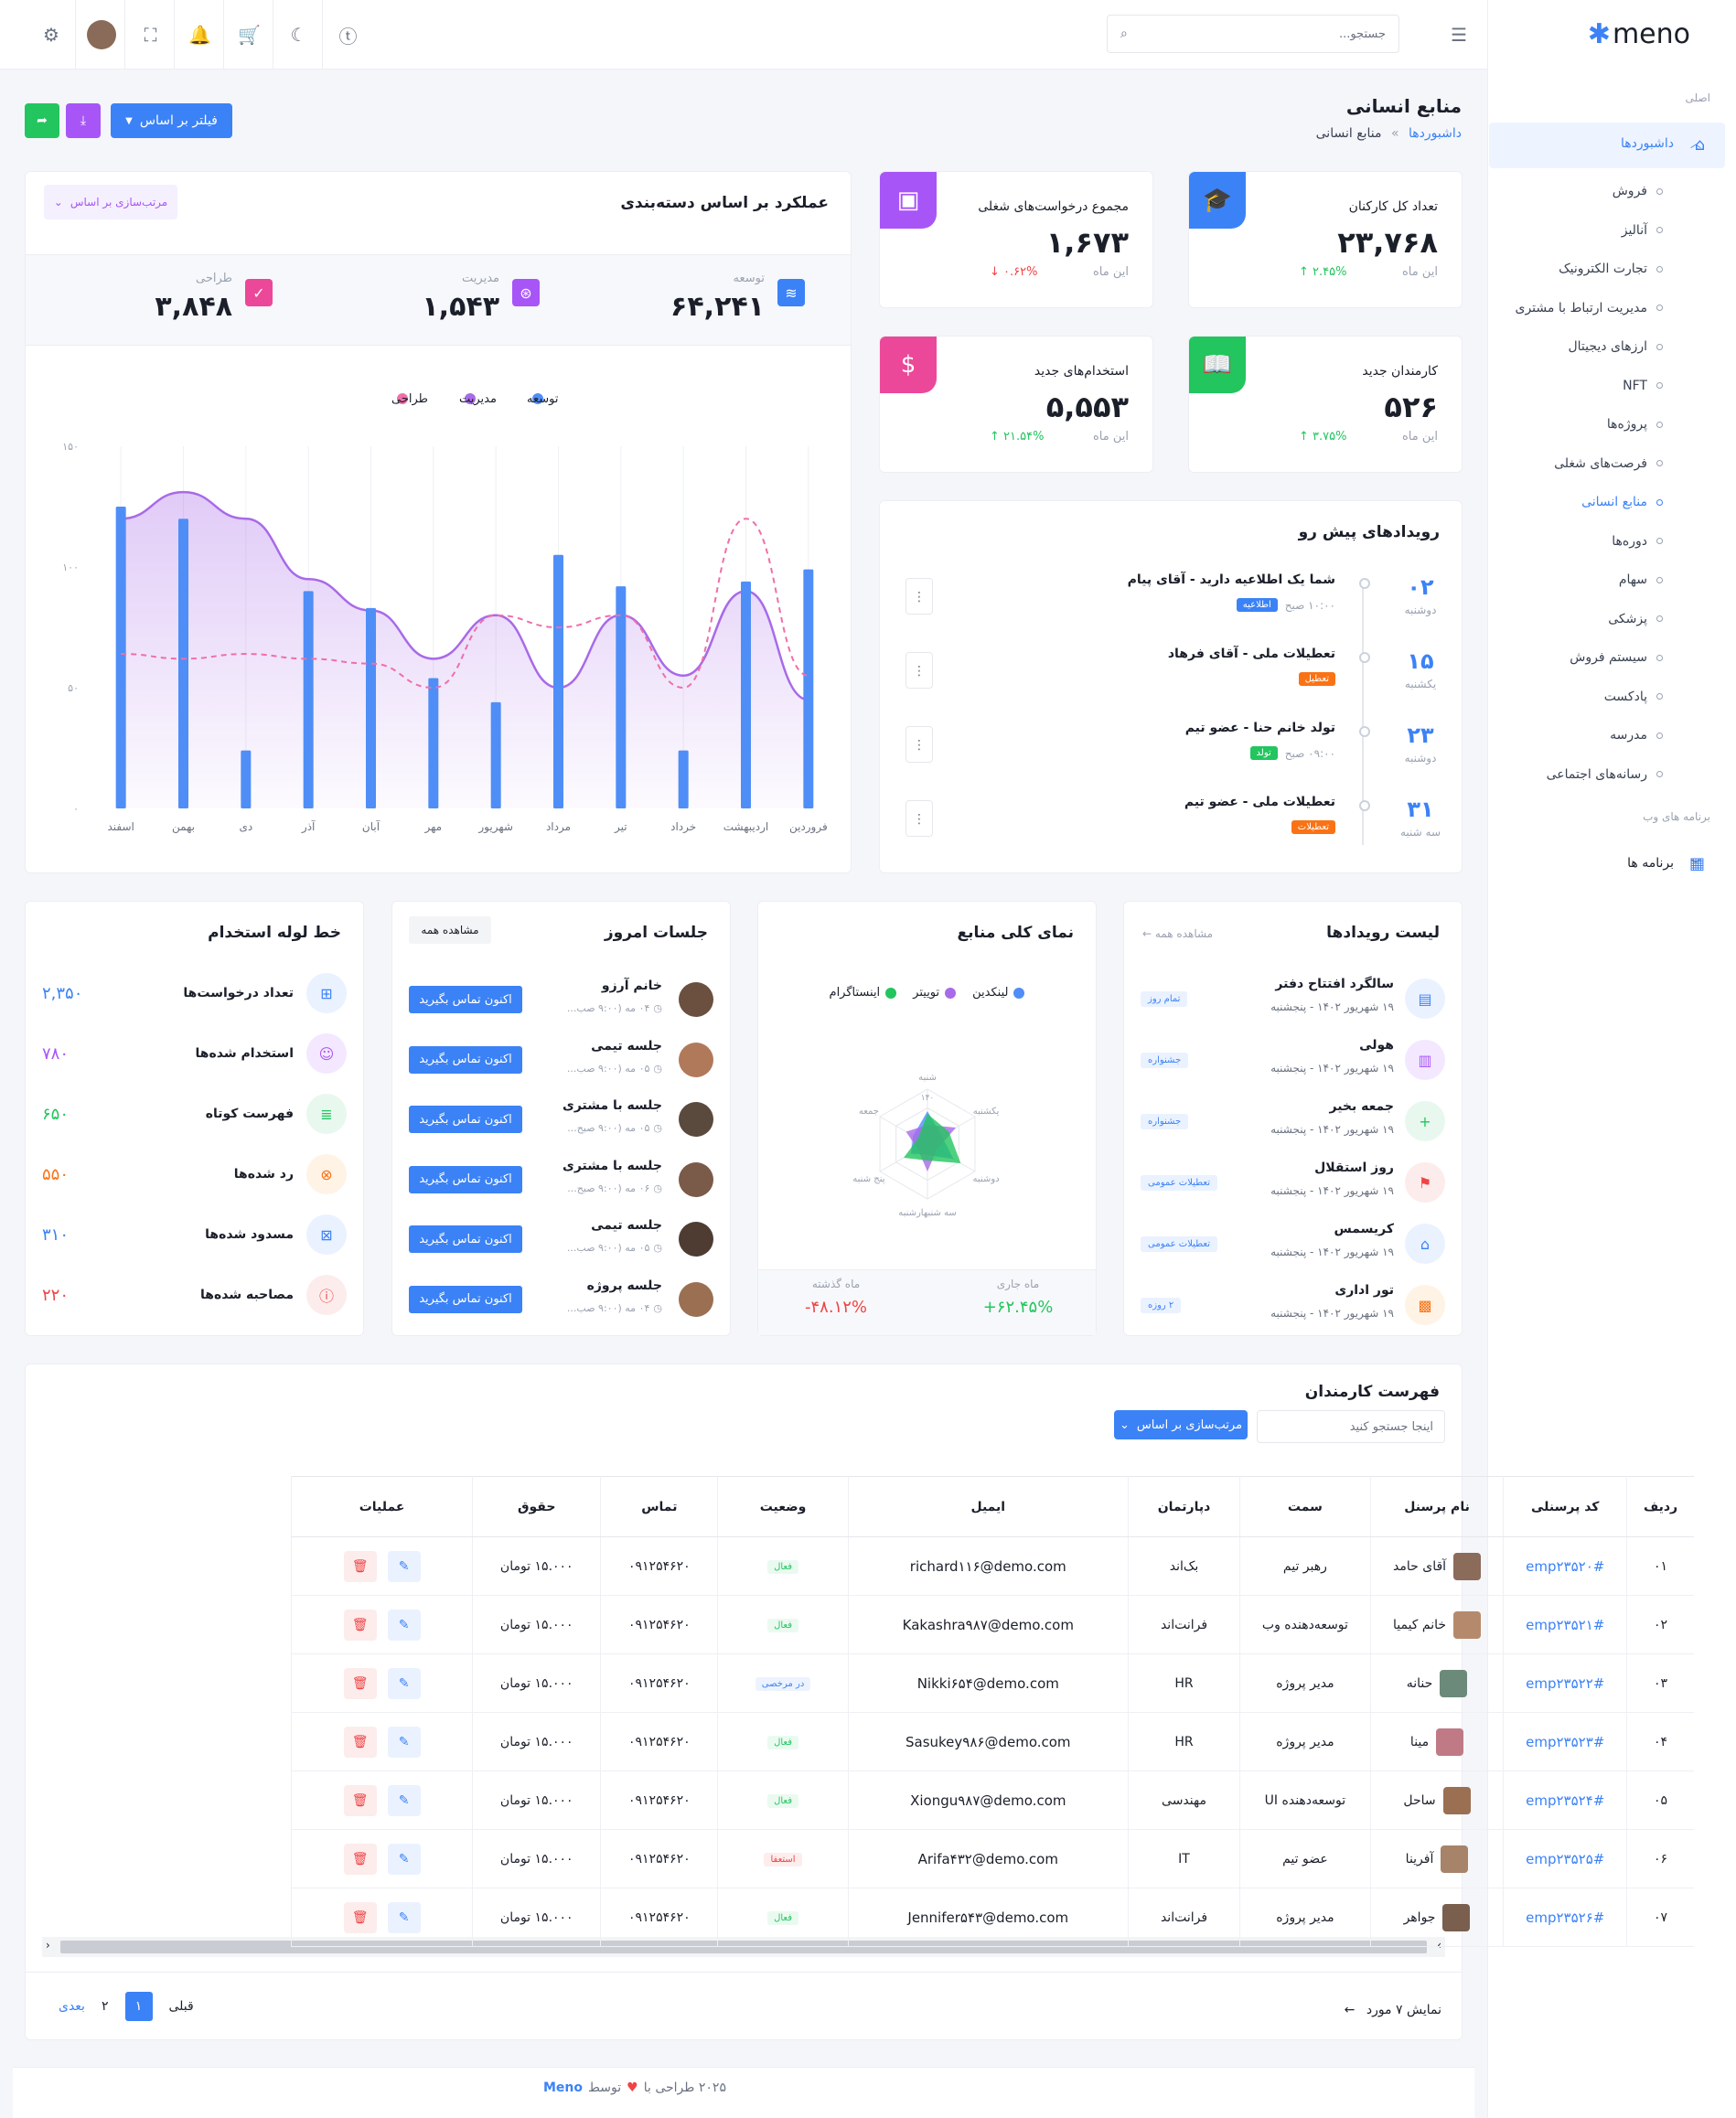 This screenshot has height=2118, width=1736. I want to click on pagination-prev: قبلی, so click(181, 2006).